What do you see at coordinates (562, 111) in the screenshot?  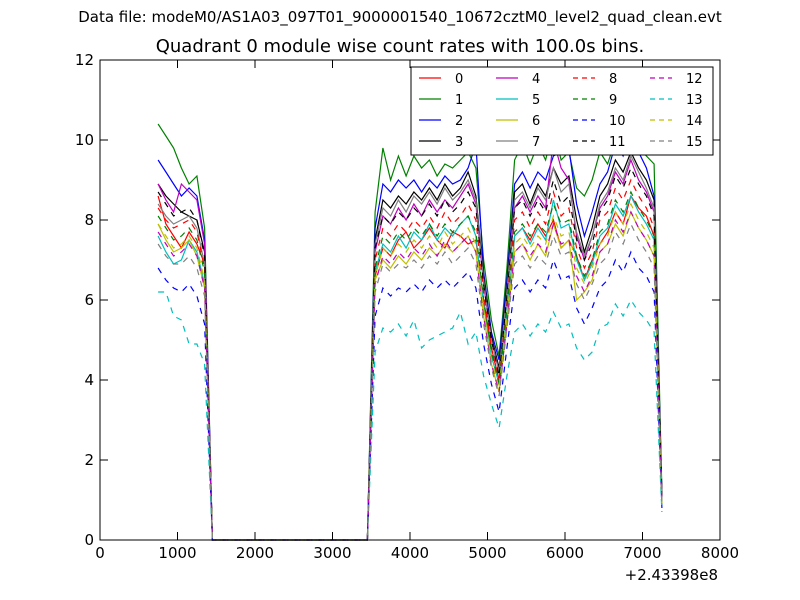 I see `legend-box` at bounding box center [562, 111].